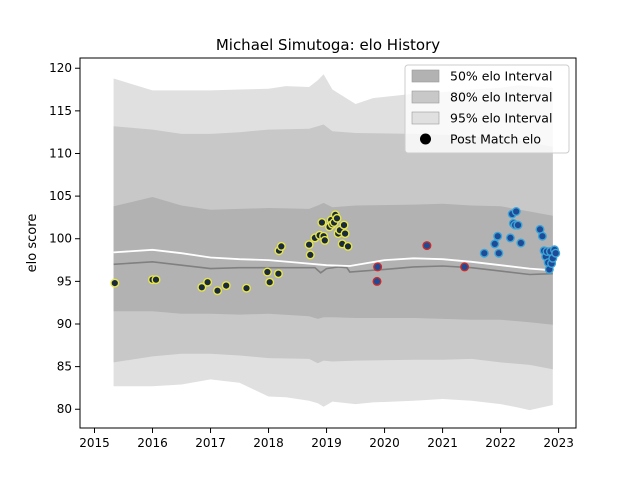  What do you see at coordinates (268, 443) in the screenshot?
I see `x-tick-label: 2018` at bounding box center [268, 443].